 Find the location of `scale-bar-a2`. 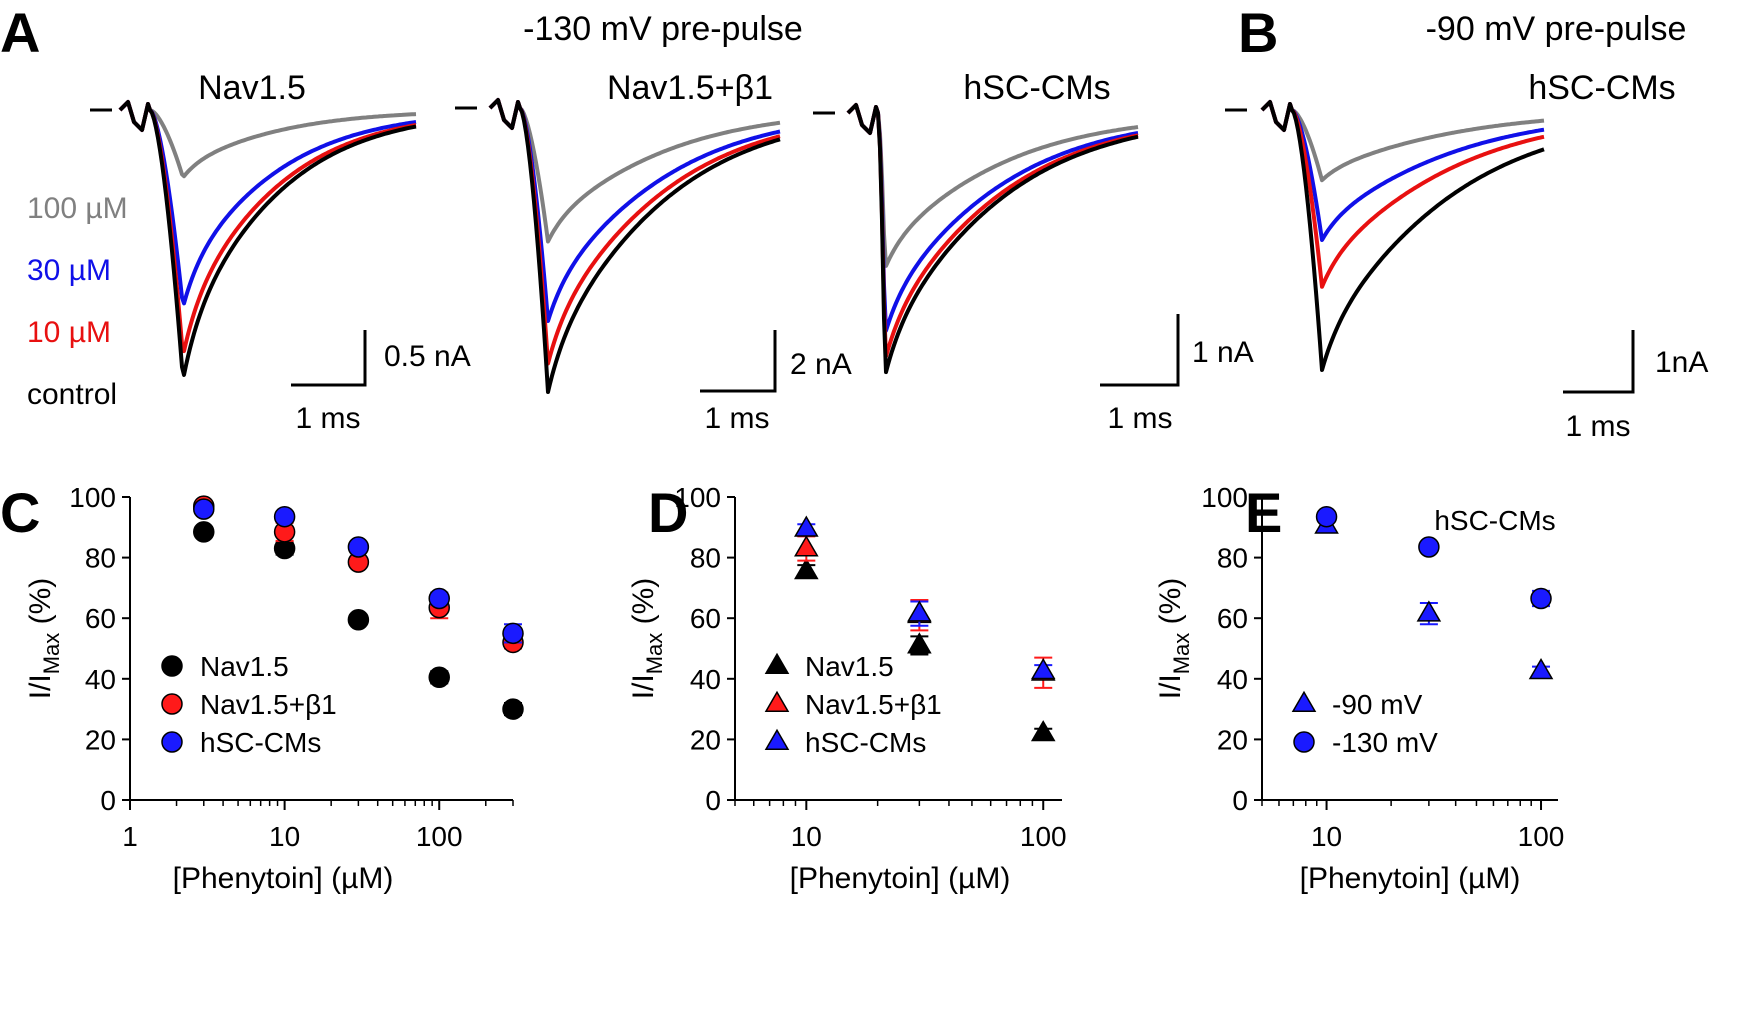

scale-bar-a2 is located at coordinates (738, 361).